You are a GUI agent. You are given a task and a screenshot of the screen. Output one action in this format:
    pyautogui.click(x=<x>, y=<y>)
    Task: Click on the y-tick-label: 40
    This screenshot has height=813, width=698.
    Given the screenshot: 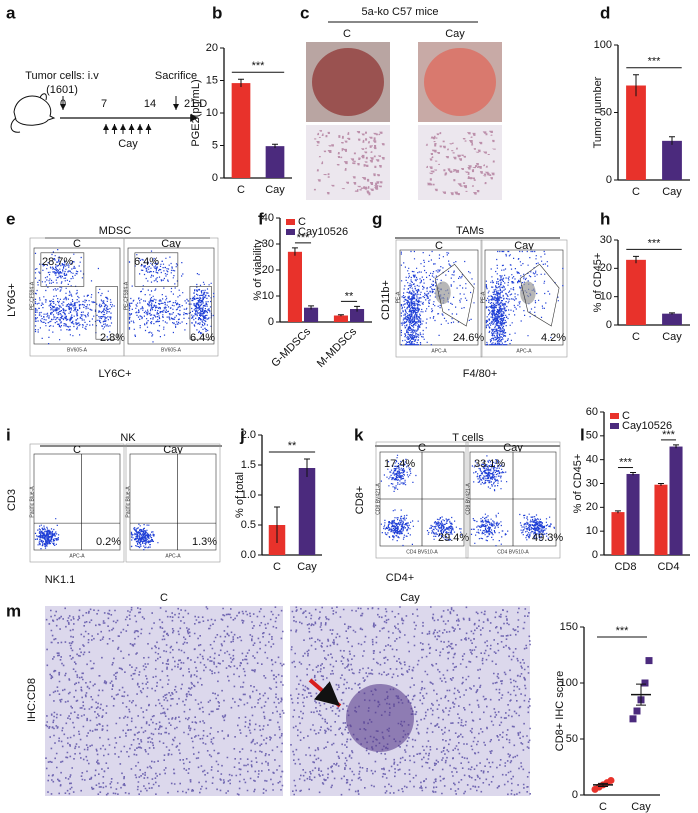 What is the action you would take?
    pyautogui.click(x=592, y=460)
    